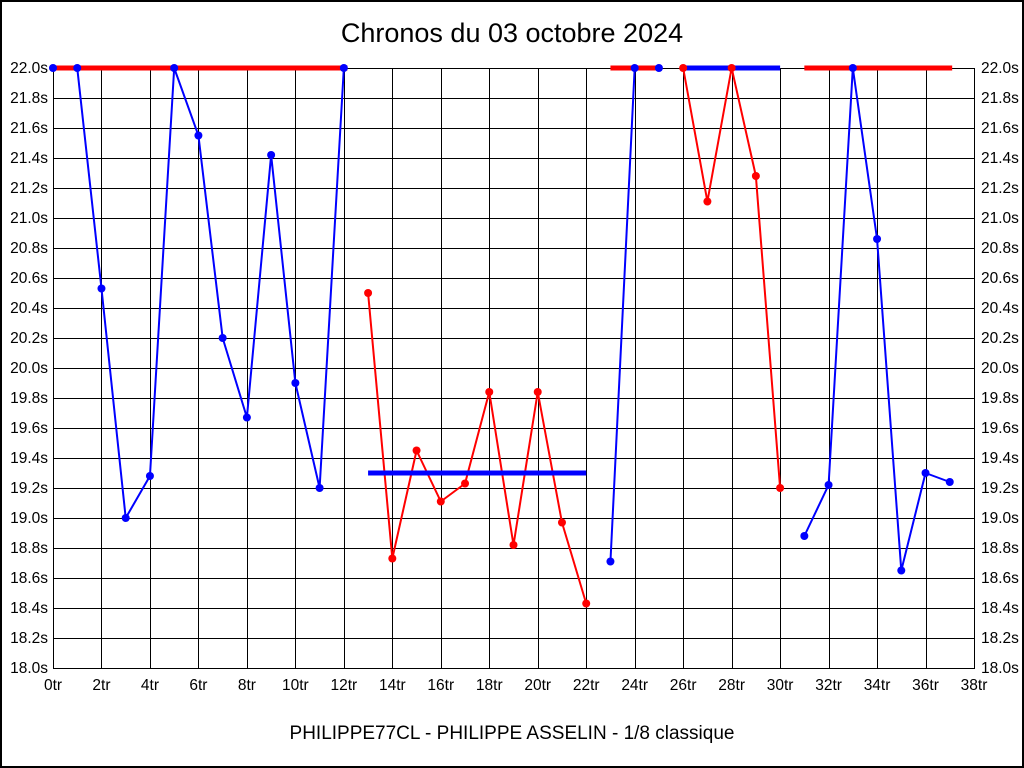 The height and width of the screenshot is (768, 1024). What do you see at coordinates (877, 685) in the screenshot?
I see `x-axis-label: 34tr` at bounding box center [877, 685].